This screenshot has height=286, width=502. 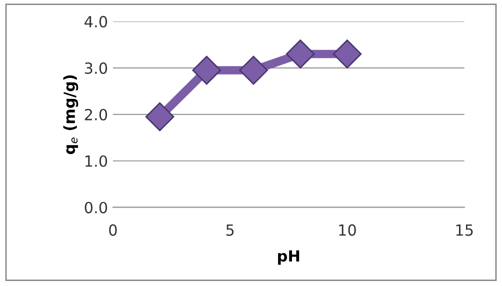 I want to click on y-tick-label: 3.0, so click(x=96, y=68).